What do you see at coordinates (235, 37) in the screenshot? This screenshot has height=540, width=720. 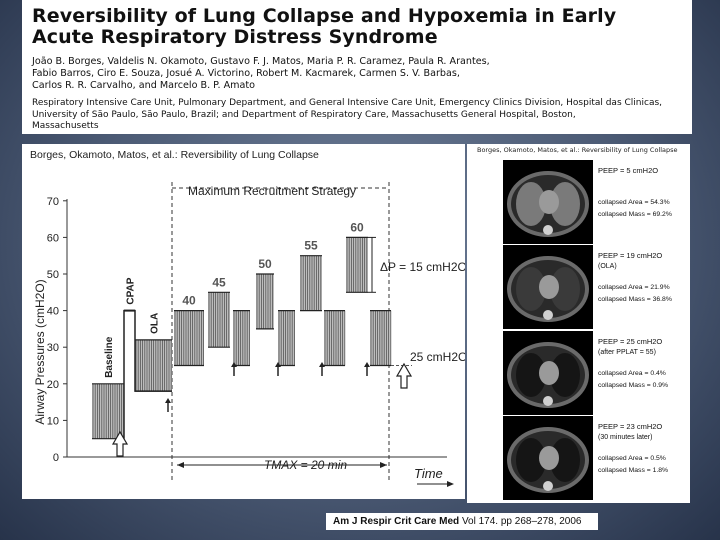 I see `title-line-2: Acute Respiratory Distress Syndrome` at bounding box center [235, 37].